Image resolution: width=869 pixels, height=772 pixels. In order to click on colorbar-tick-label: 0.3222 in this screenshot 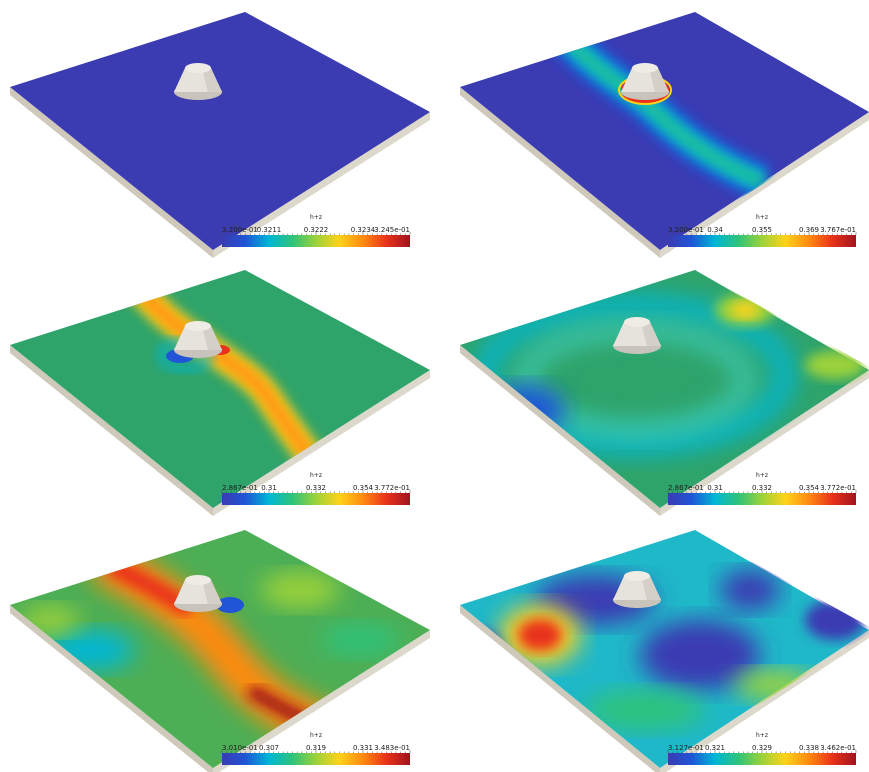, I will do `click(316, 230)`.